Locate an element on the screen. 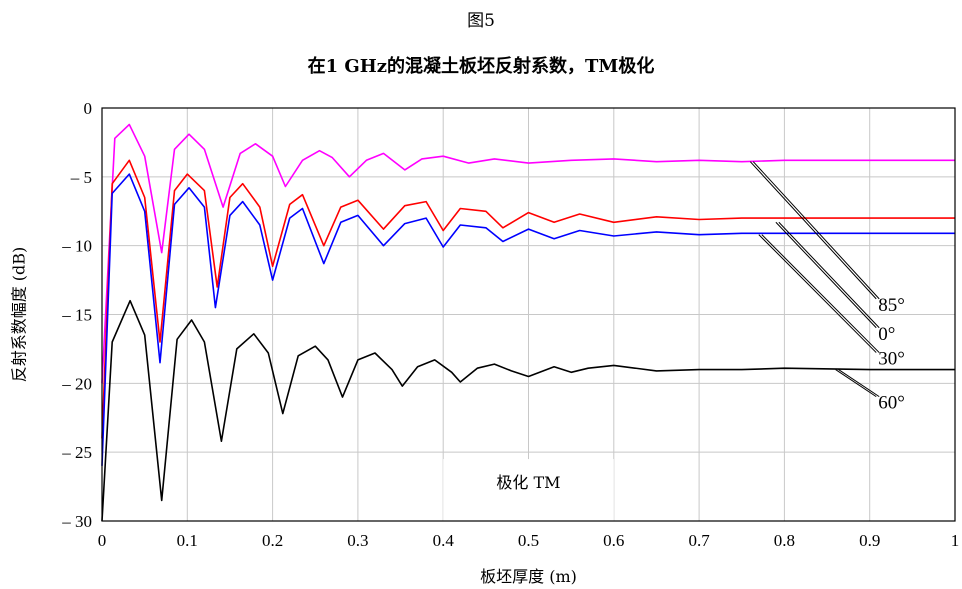 The width and height of the screenshot is (962, 589). x-tick-label: 0.7 is located at coordinates (699, 540).